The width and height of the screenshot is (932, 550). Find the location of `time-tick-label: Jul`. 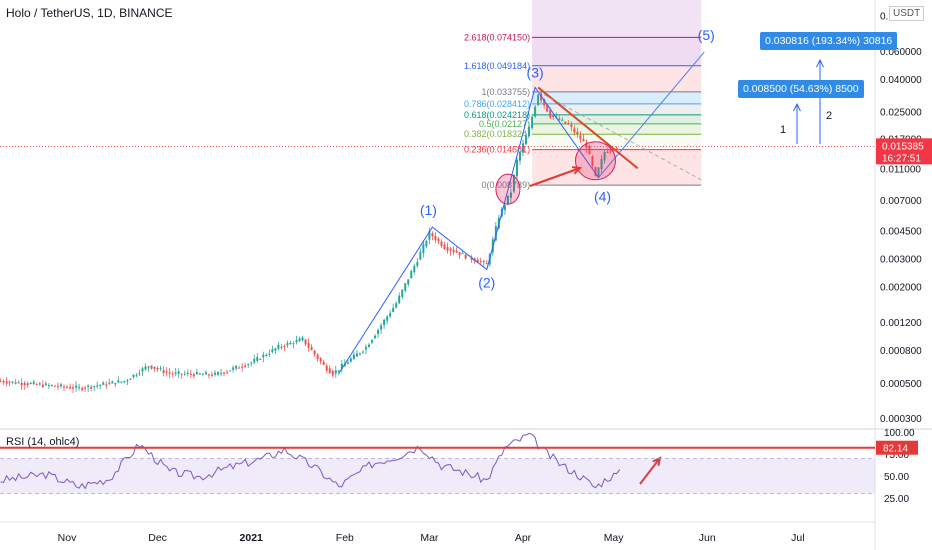

time-tick-label: Jul is located at coordinates (797, 538).